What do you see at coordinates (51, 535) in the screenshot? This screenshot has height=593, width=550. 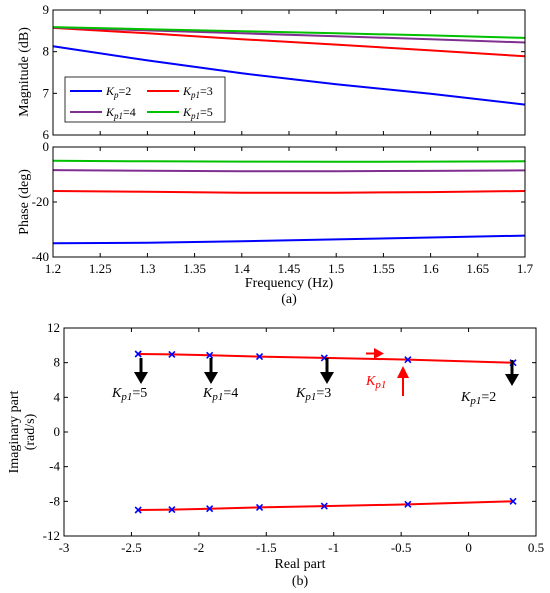 I see `y-tick-label: -12` at bounding box center [51, 535].